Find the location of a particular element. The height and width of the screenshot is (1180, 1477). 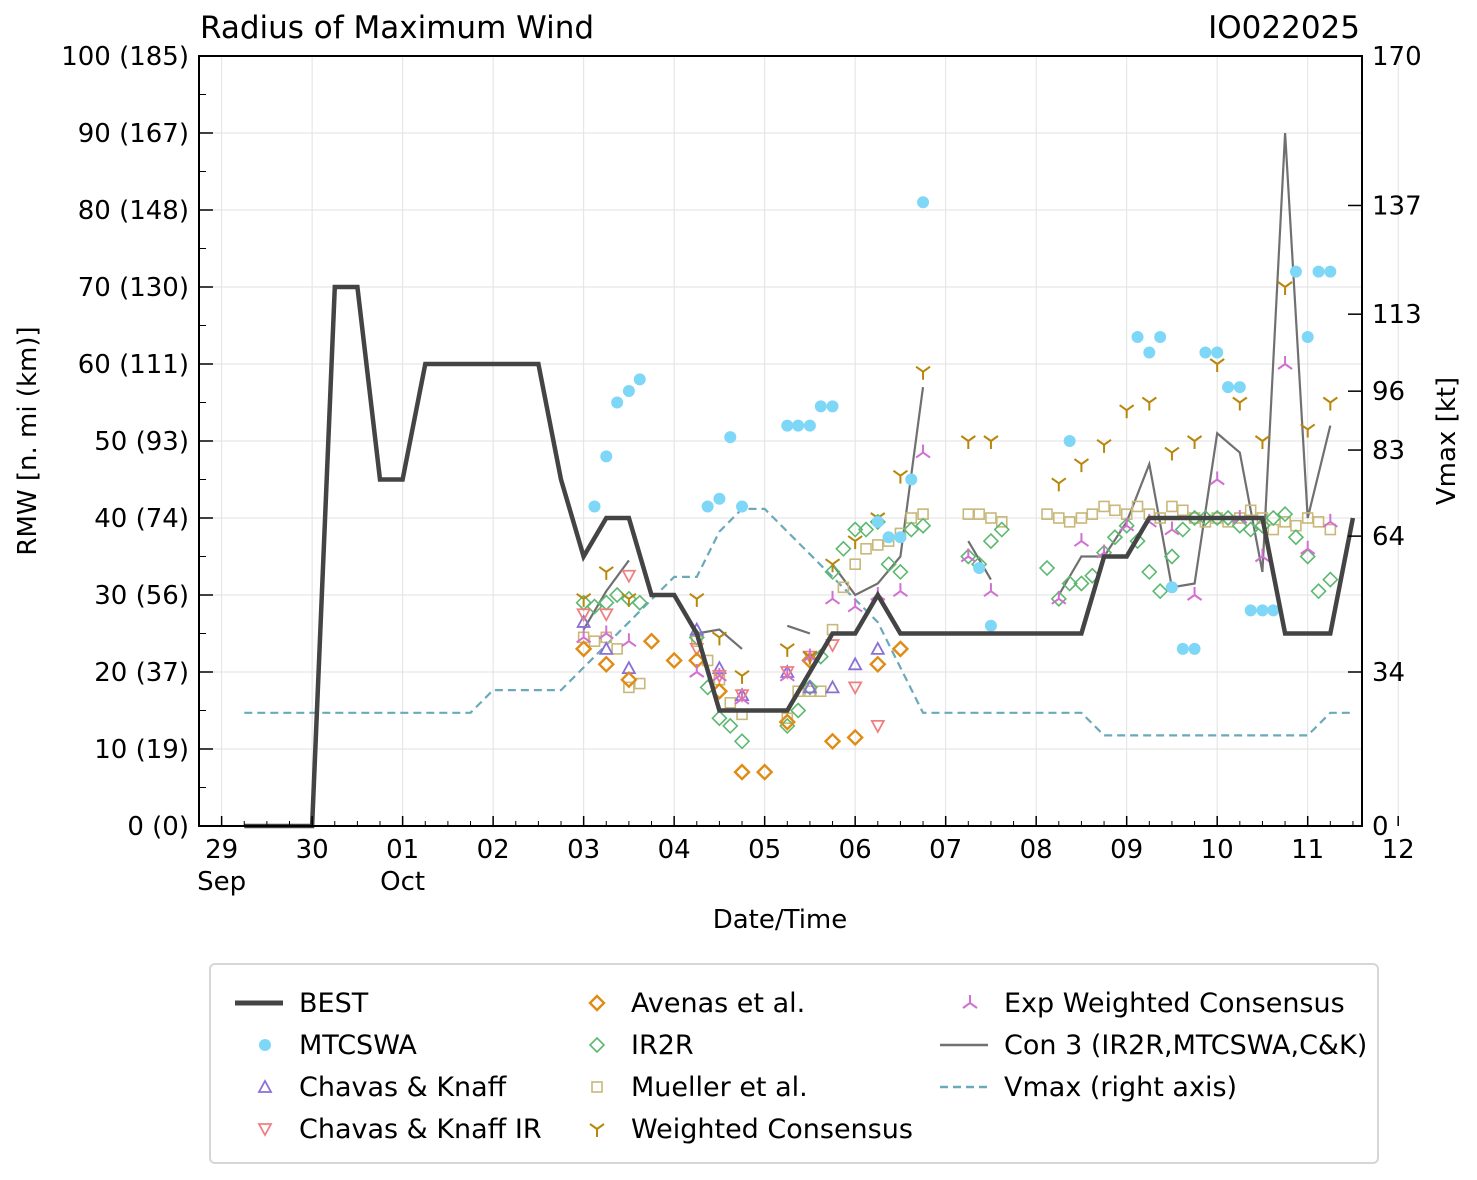

y2-tick-label: 137 is located at coordinates (1397, 206).